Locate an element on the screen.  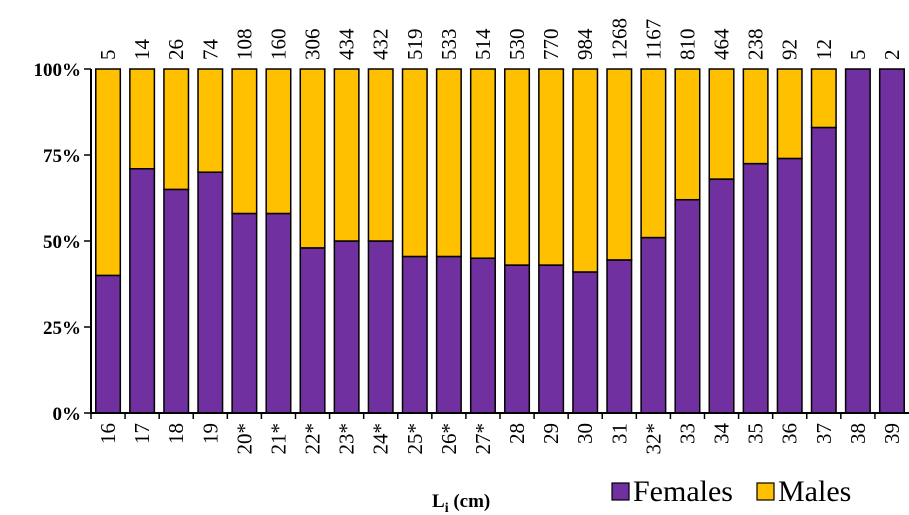
count-label: 533 is located at coordinates (449, 45).